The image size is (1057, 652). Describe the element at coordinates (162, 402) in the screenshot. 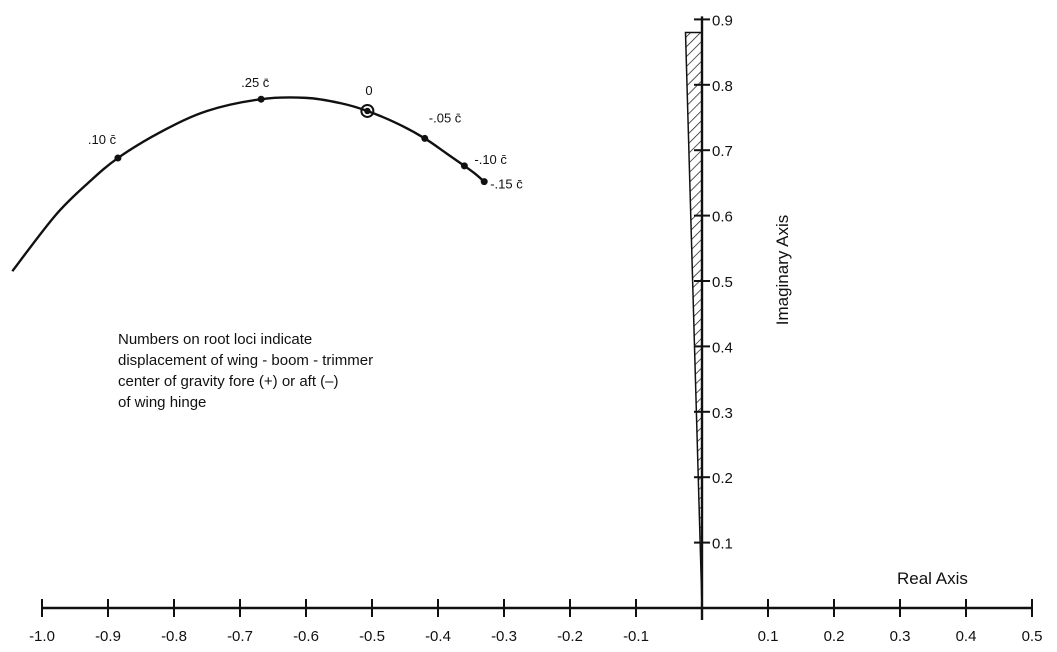

I see `annotation-line: of wing hinge` at that location.